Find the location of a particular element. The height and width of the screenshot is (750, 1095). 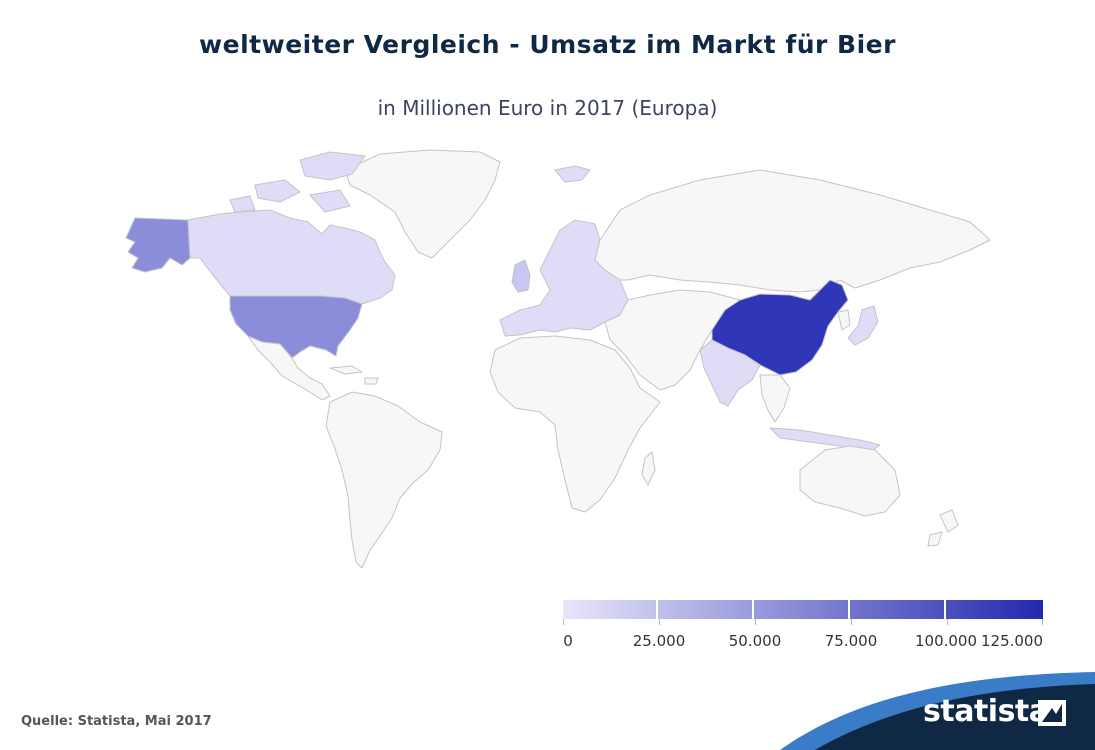

country-usa is located at coordinates (296, 327).